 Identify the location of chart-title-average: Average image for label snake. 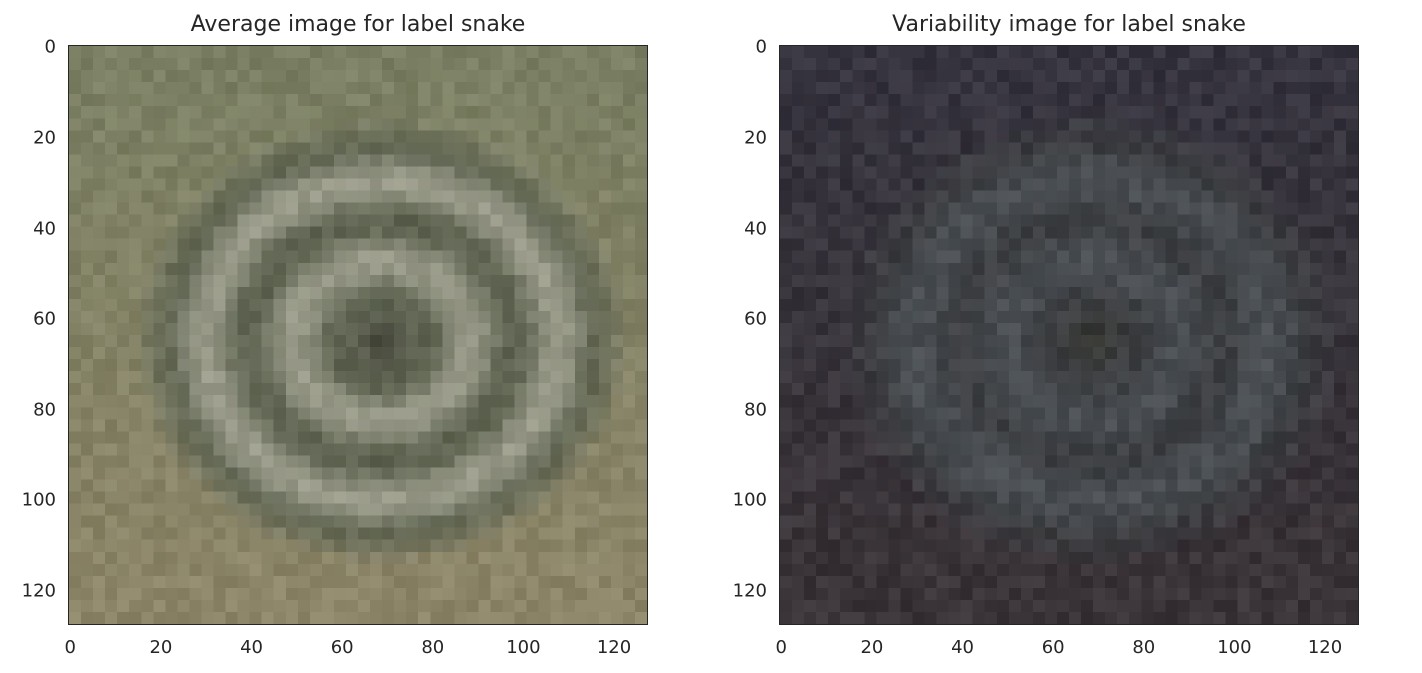
(358, 24).